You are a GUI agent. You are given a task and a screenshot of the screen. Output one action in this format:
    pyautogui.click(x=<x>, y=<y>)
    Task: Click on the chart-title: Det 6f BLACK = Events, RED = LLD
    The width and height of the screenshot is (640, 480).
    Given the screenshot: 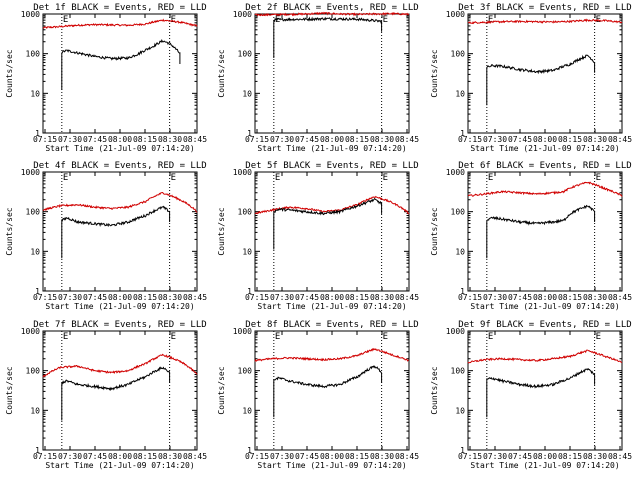 What is the action you would take?
    pyautogui.click(x=544, y=166)
    